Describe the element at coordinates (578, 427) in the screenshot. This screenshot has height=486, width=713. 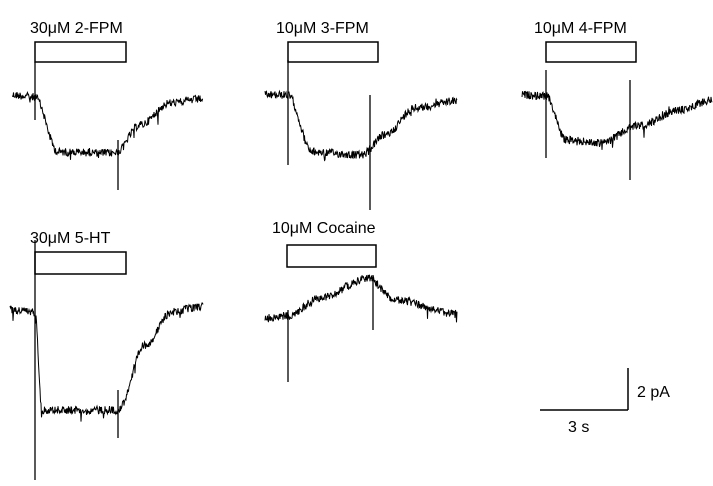
I see `scale-label: 3 s` at that location.